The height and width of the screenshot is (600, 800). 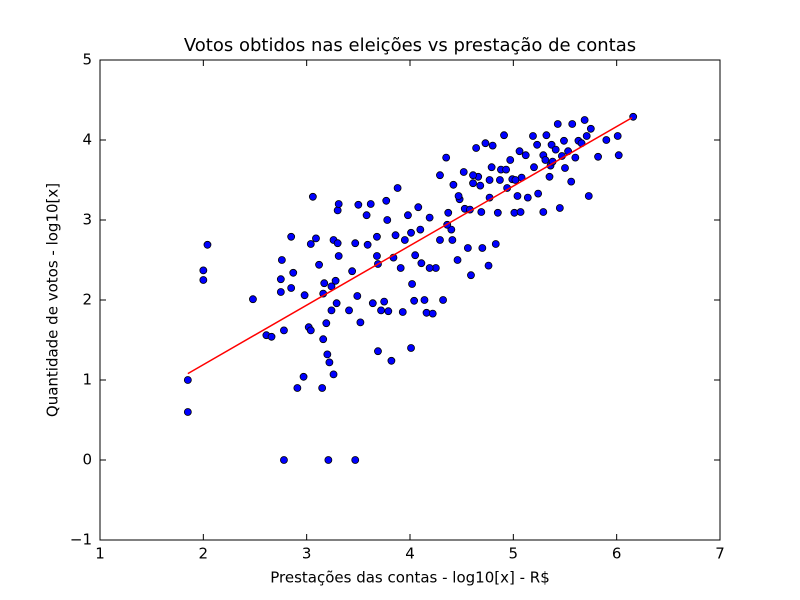 I want to click on x-tick-label: 4, so click(x=410, y=554).